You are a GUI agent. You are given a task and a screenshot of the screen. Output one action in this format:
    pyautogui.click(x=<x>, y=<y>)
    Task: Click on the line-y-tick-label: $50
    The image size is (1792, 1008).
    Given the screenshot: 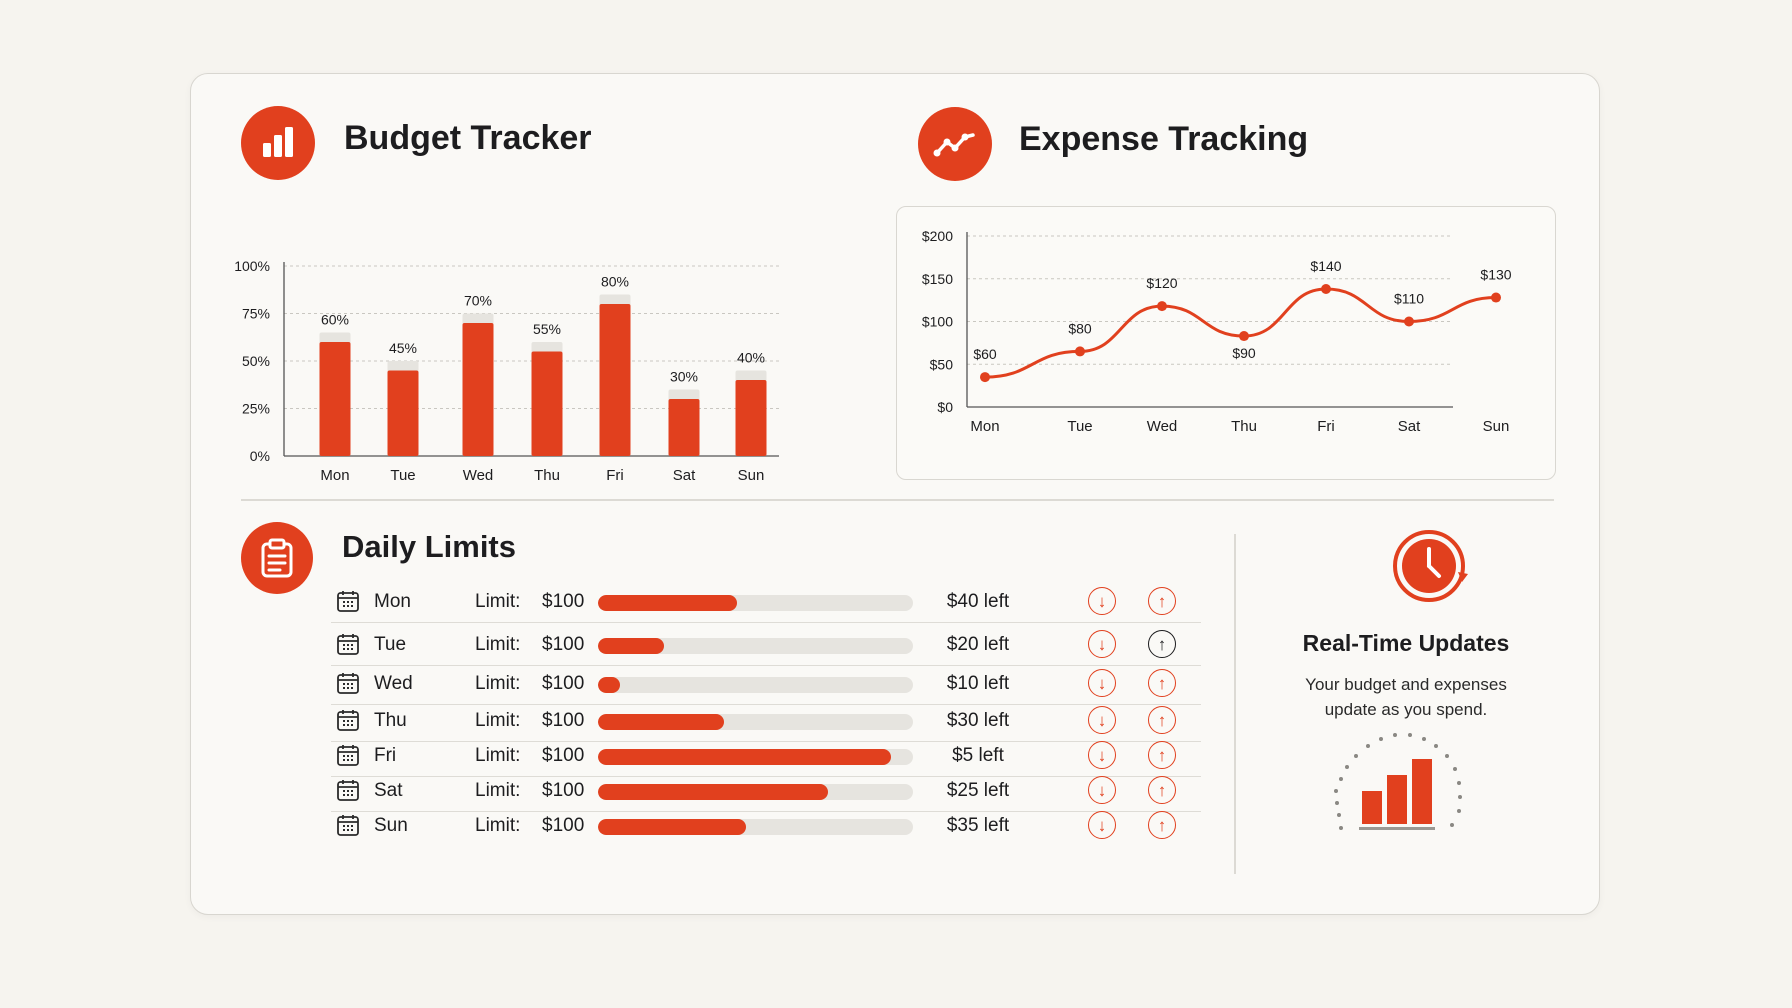 What is the action you would take?
    pyautogui.click(x=942, y=364)
    